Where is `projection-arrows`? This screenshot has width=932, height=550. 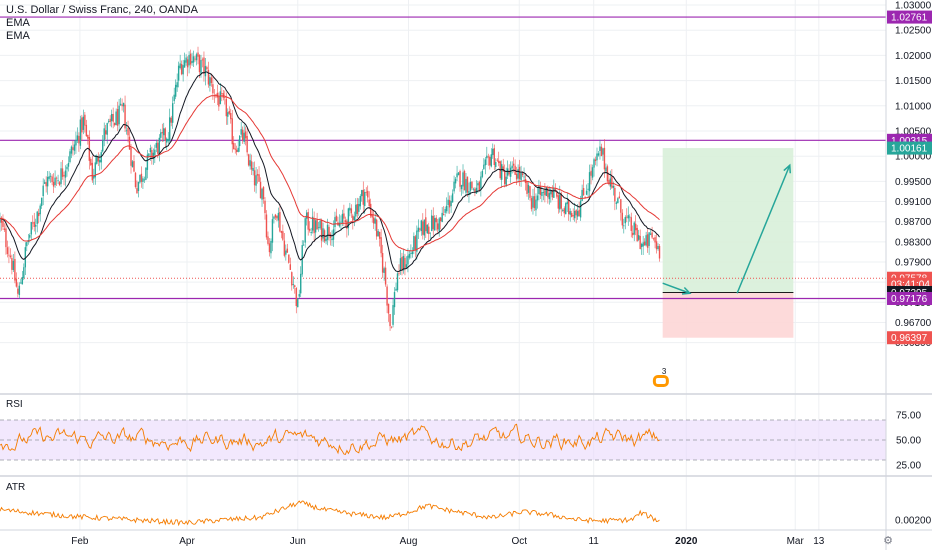 projection-arrows is located at coordinates (727, 229).